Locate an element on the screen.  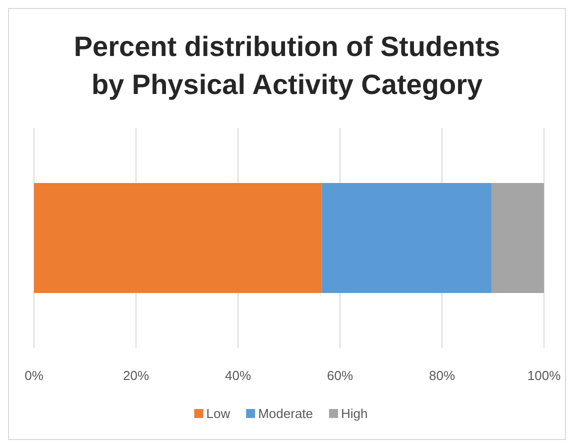
legend-label: Moderate is located at coordinates (286, 413).